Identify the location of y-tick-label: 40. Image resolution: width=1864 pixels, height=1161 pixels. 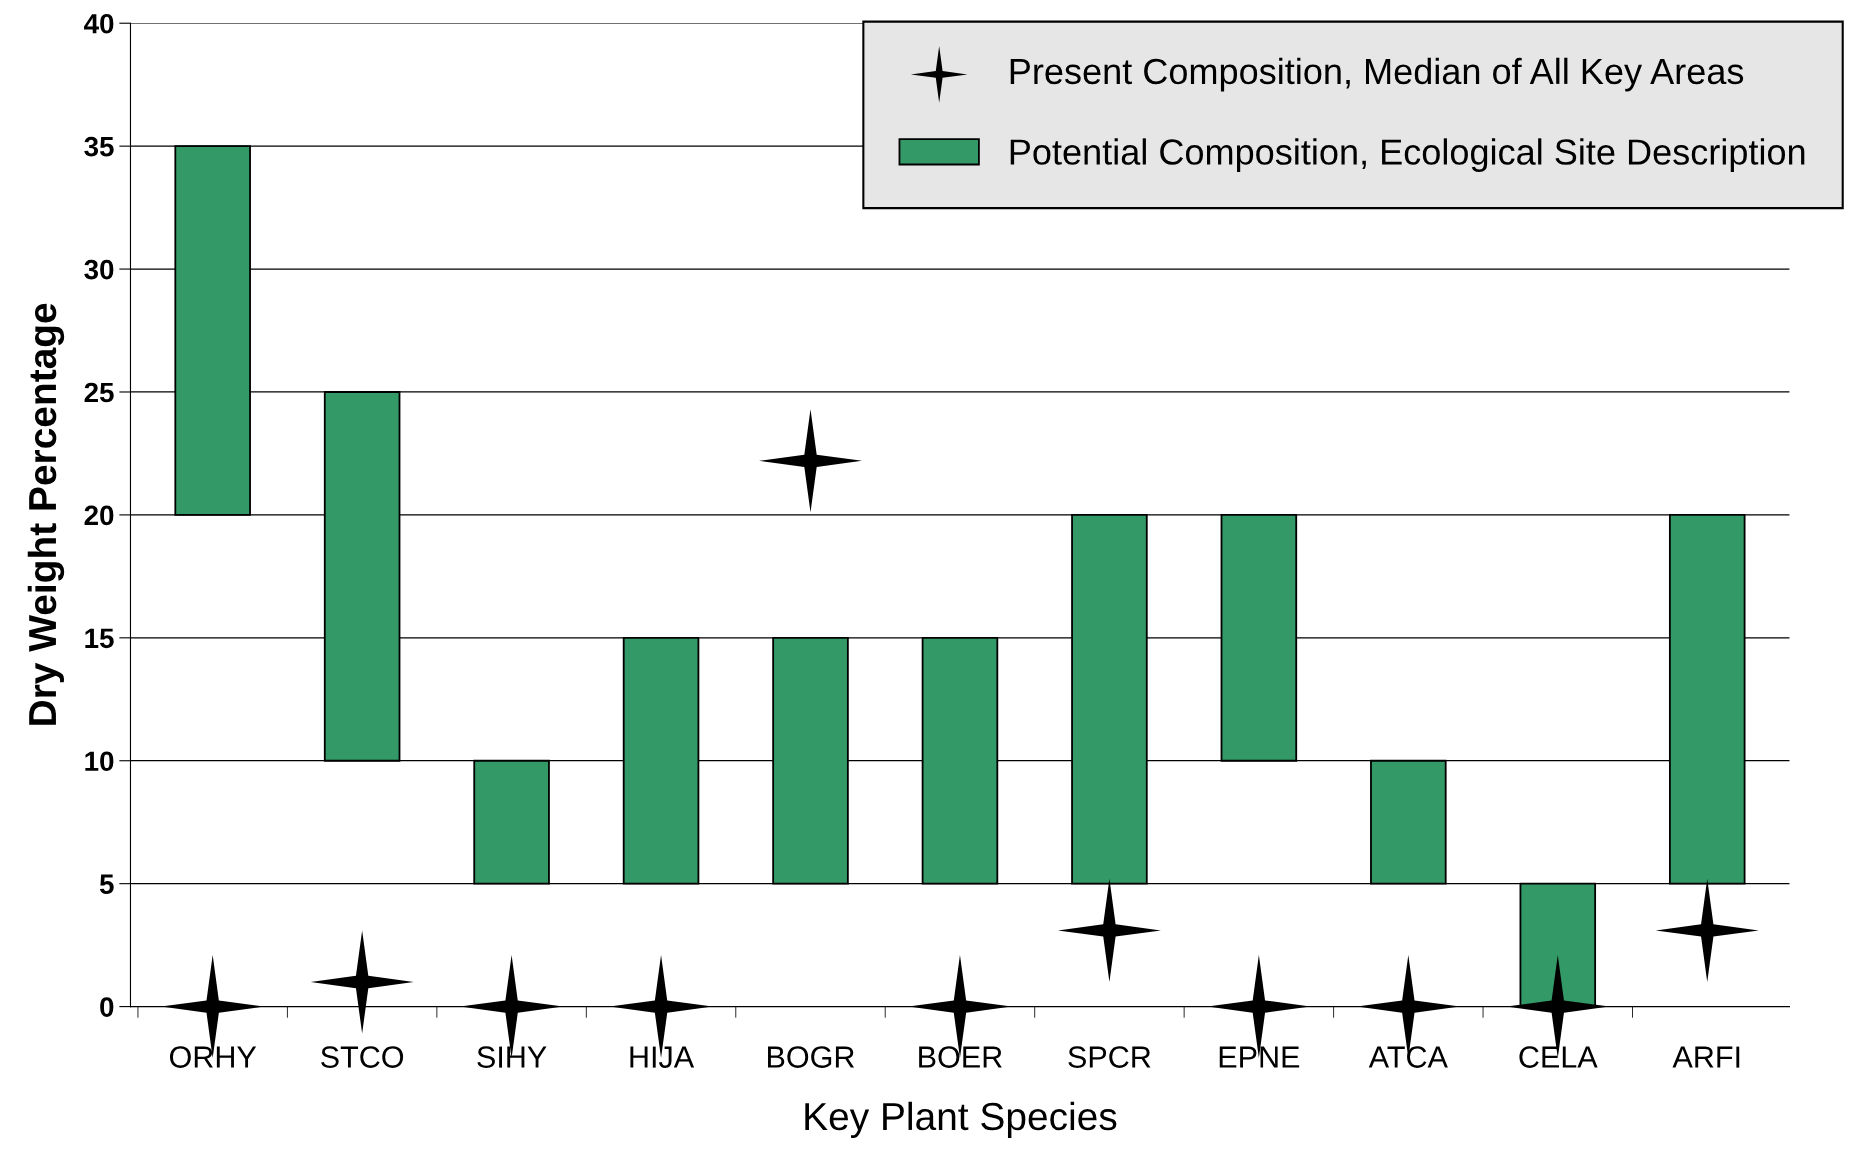
(99, 23).